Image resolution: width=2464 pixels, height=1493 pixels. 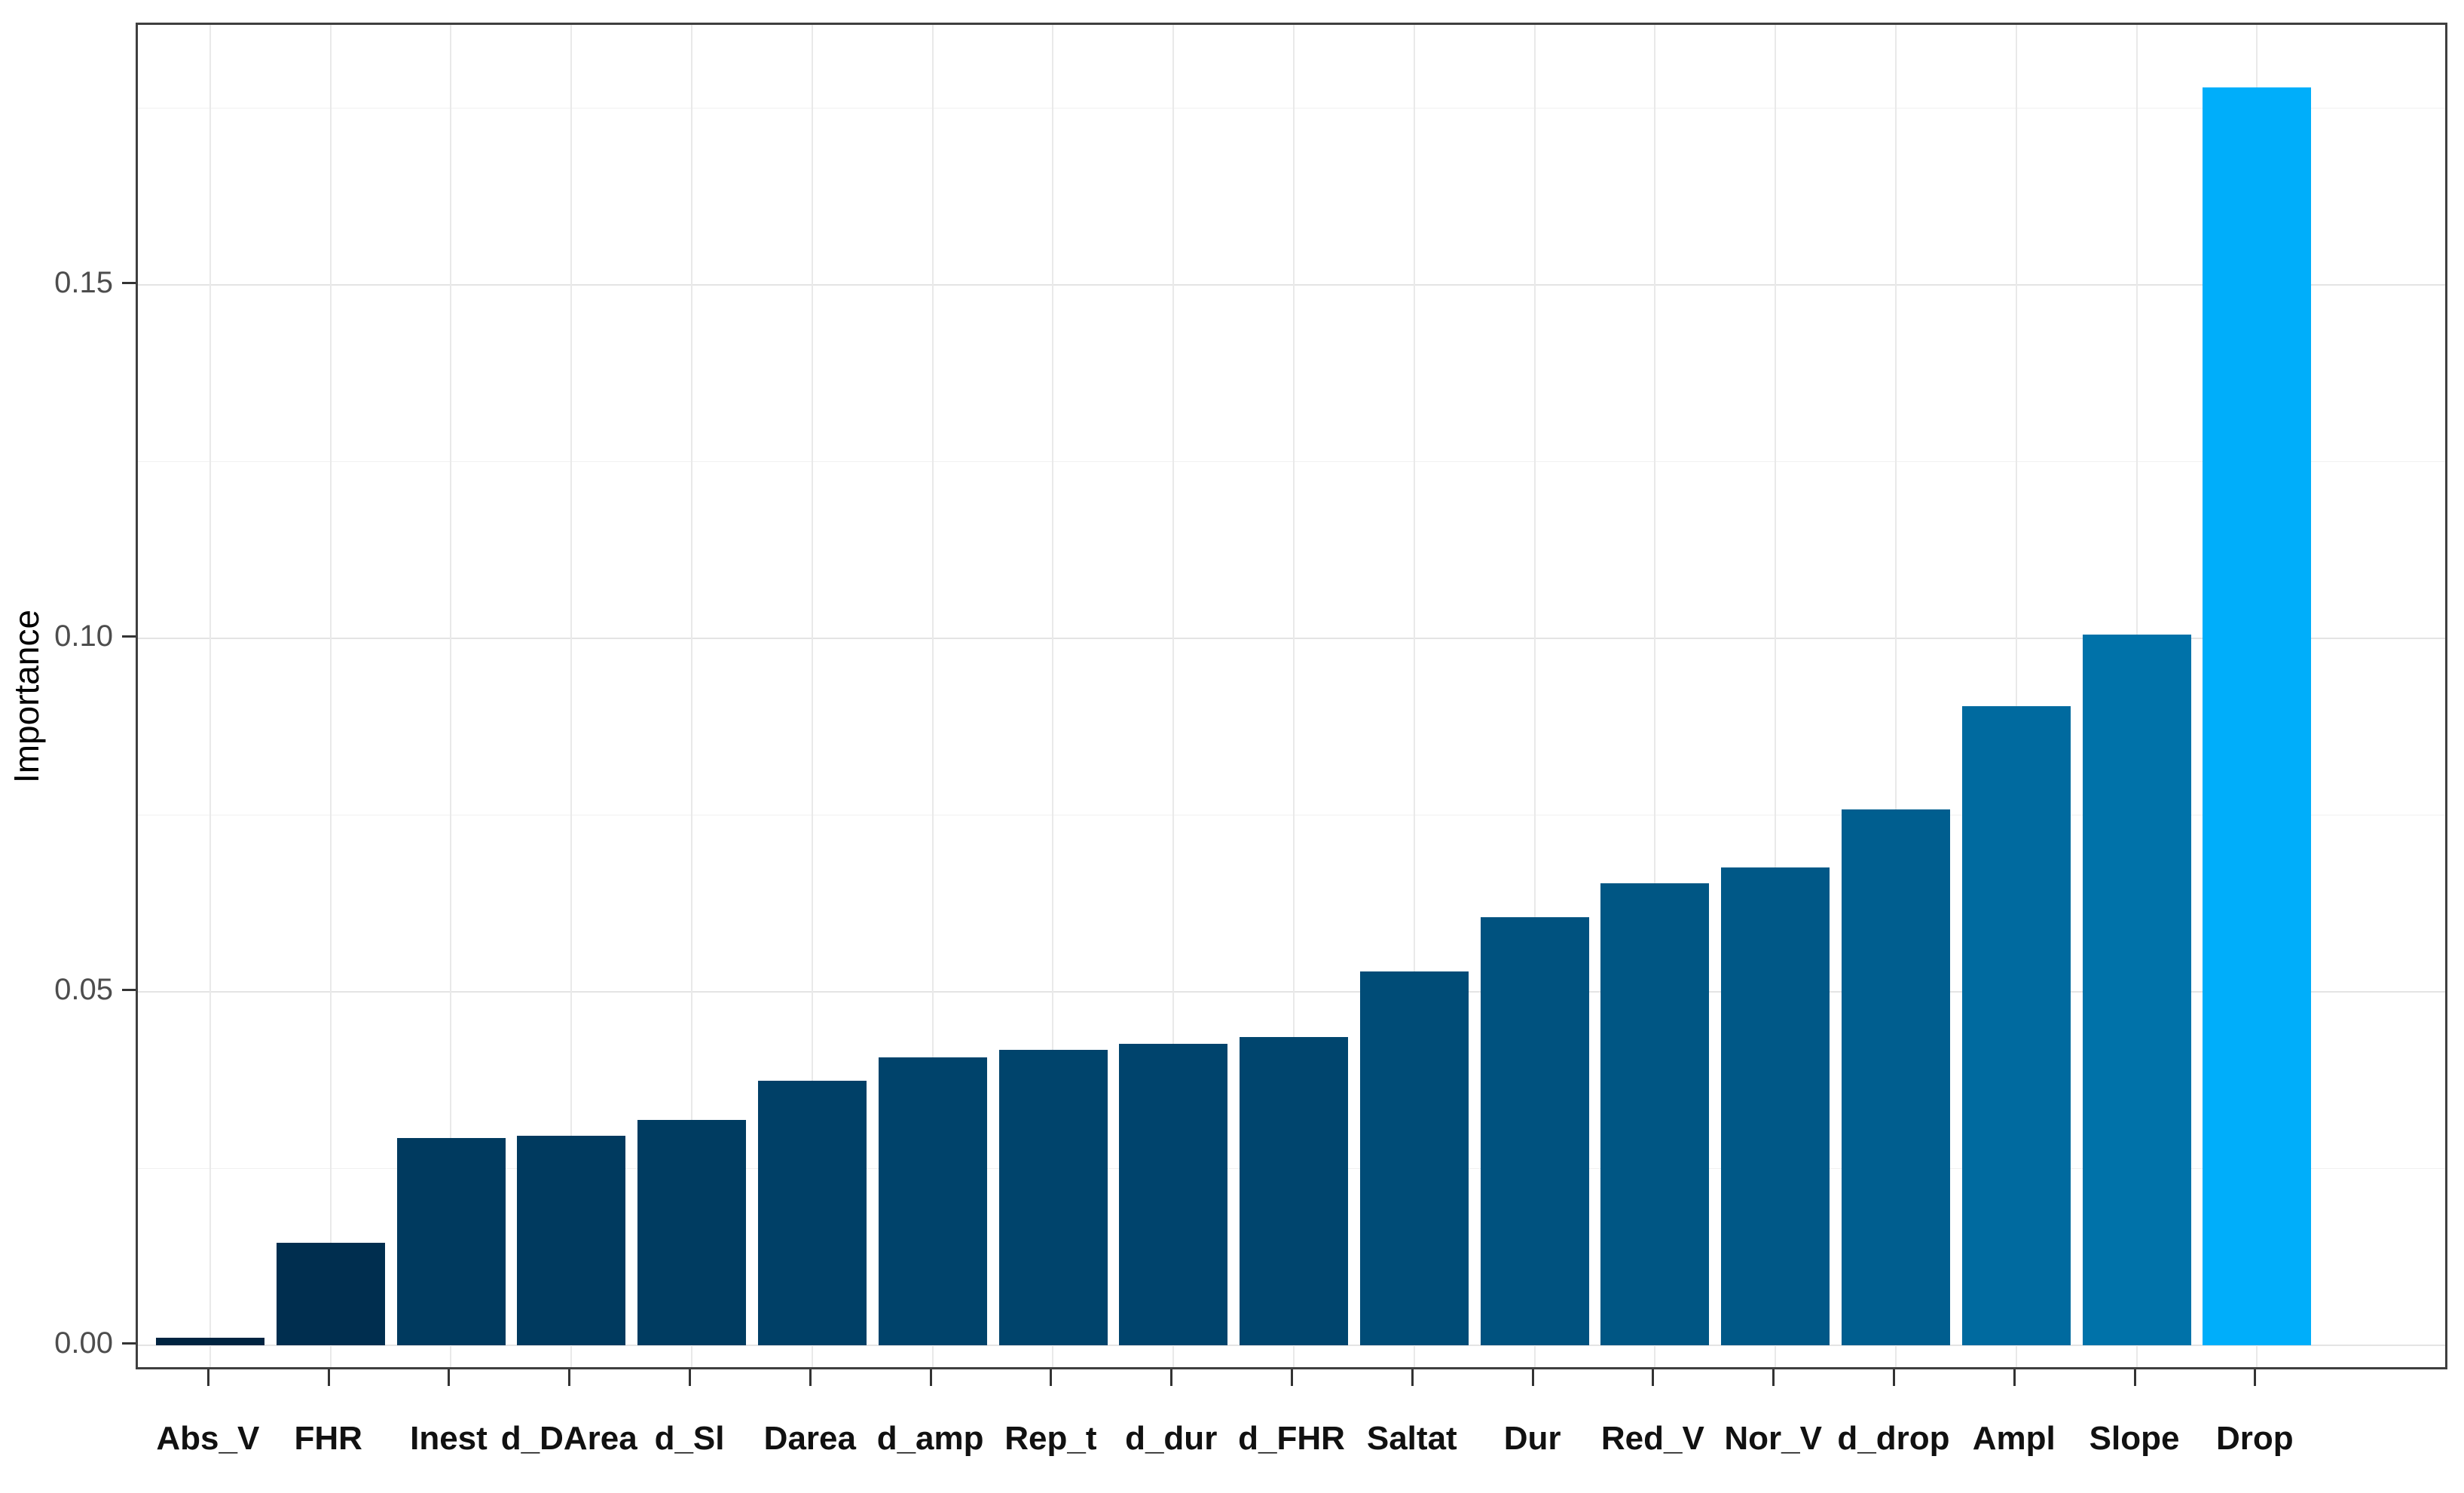 What do you see at coordinates (1895, 696) in the screenshot?
I see `gridline-x-d_drop` at bounding box center [1895, 696].